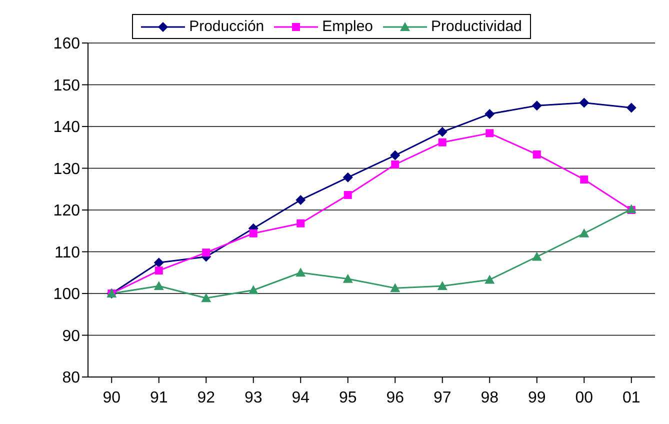 Image resolution: width=669 pixels, height=424 pixels. Describe the element at coordinates (489, 397) in the screenshot. I see `x-tick-label: 98` at that location.